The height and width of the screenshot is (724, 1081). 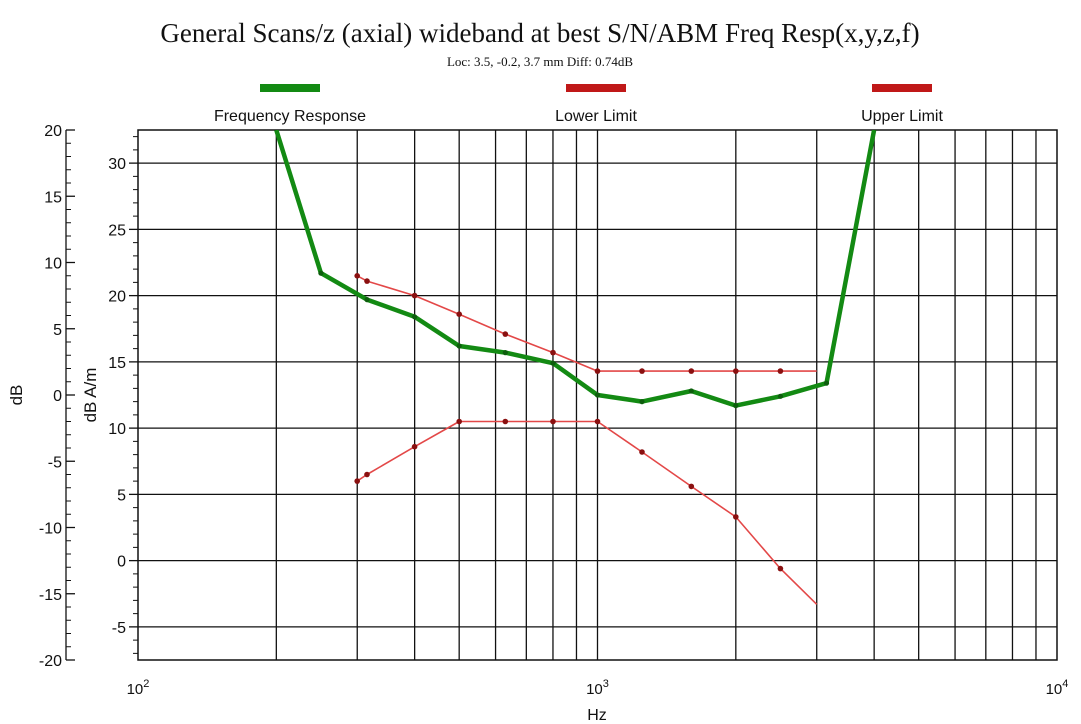 I want to click on y-tick-label: 0, so click(x=57, y=396).